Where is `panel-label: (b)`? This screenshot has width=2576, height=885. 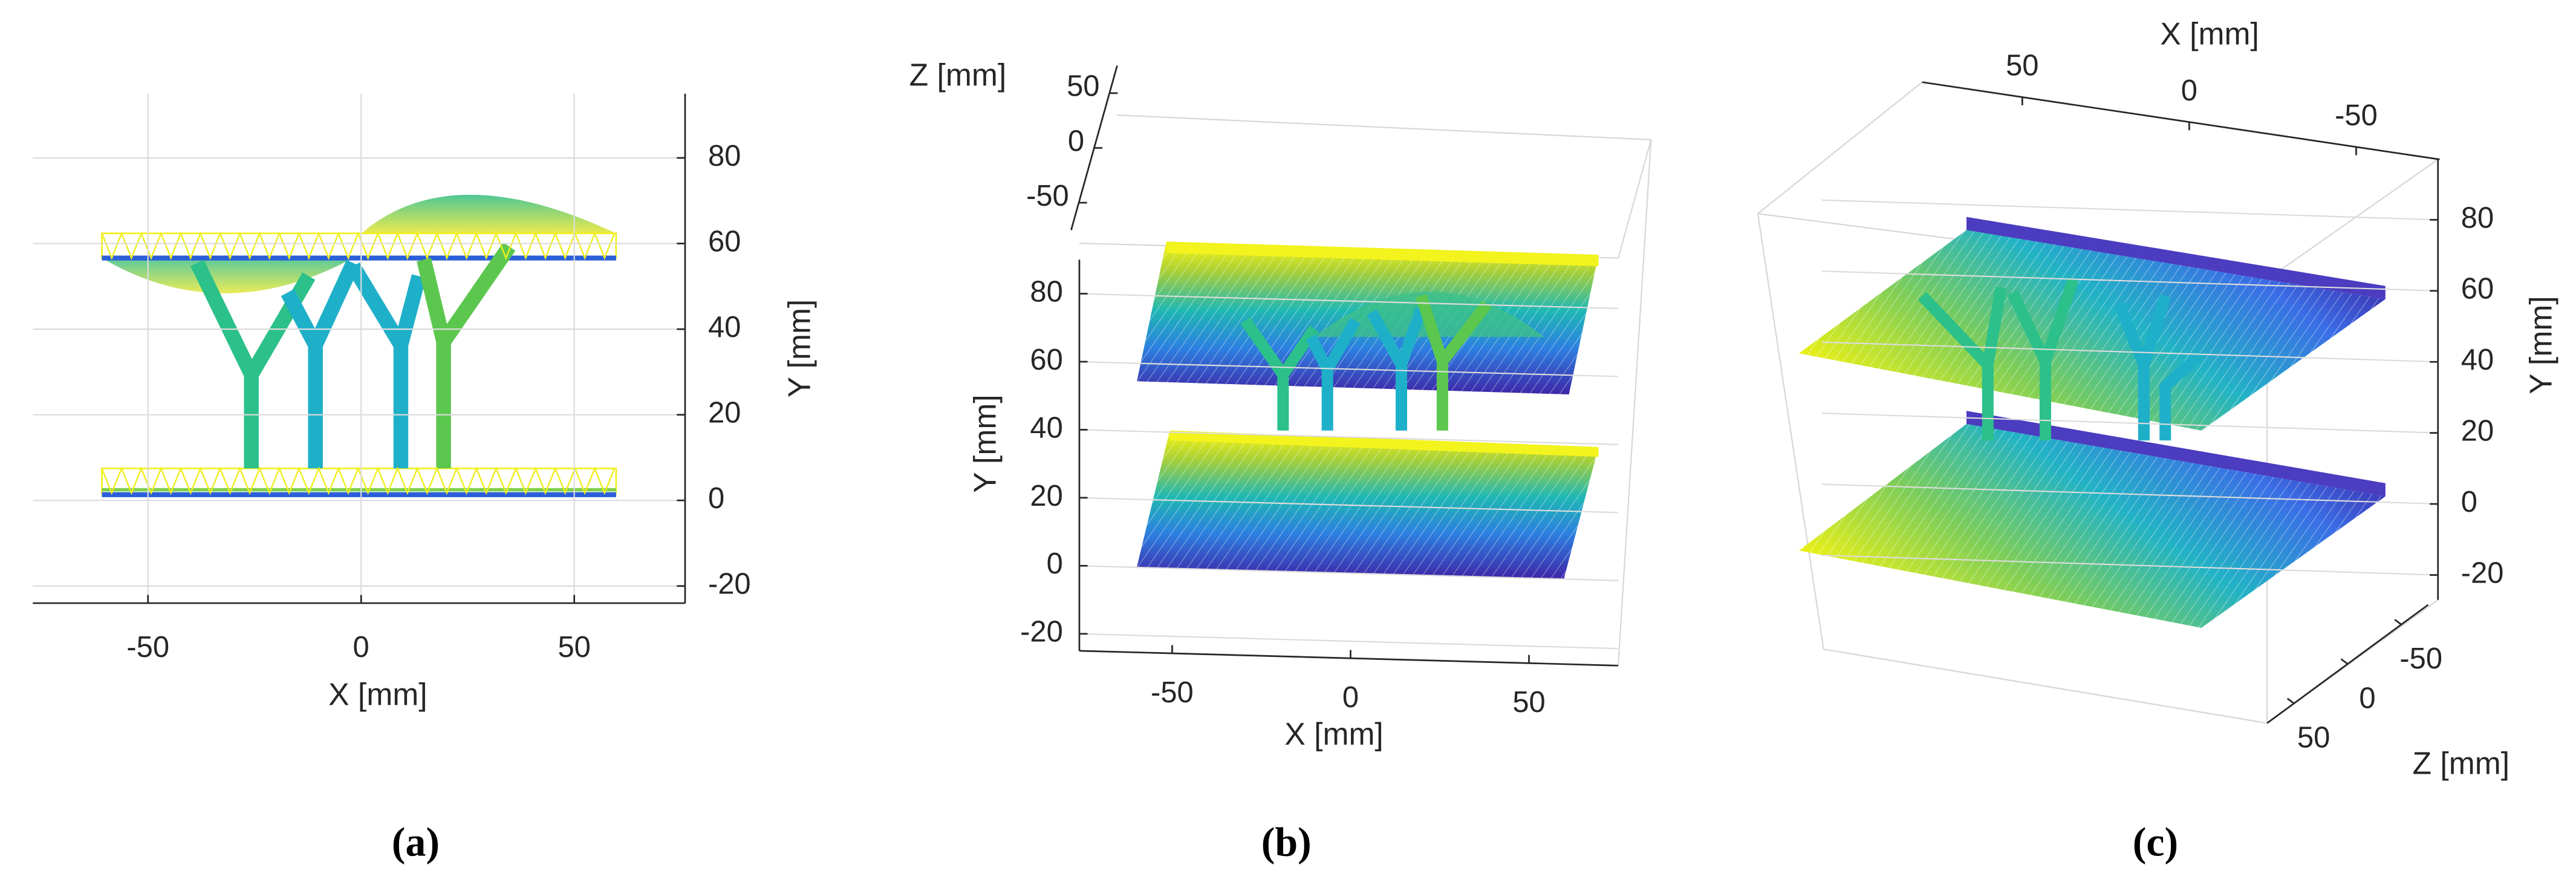
panel-label: (b) is located at coordinates (1286, 842).